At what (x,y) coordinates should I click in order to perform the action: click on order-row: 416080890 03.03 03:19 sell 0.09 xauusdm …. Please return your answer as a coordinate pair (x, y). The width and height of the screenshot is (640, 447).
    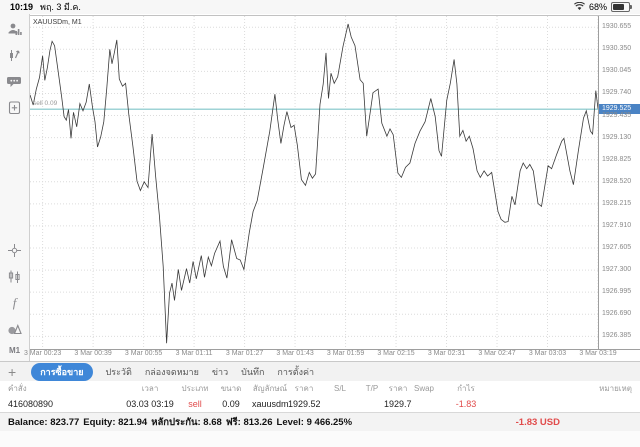
    Looking at the image, I should click on (320, 404).